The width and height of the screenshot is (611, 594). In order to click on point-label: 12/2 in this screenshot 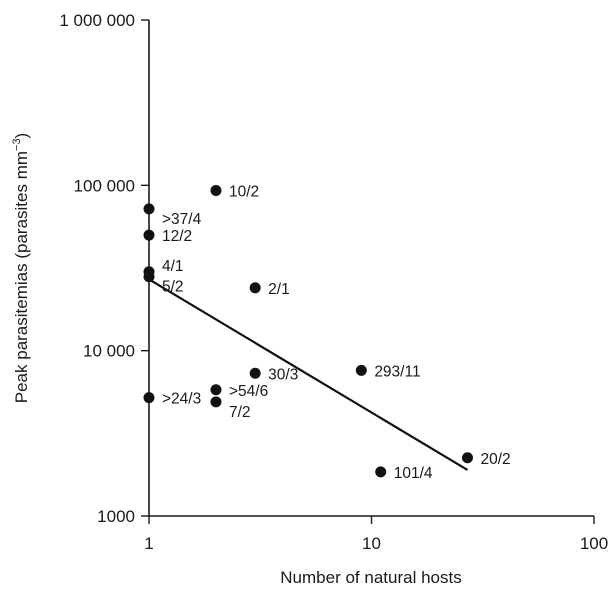, I will do `click(177, 236)`.